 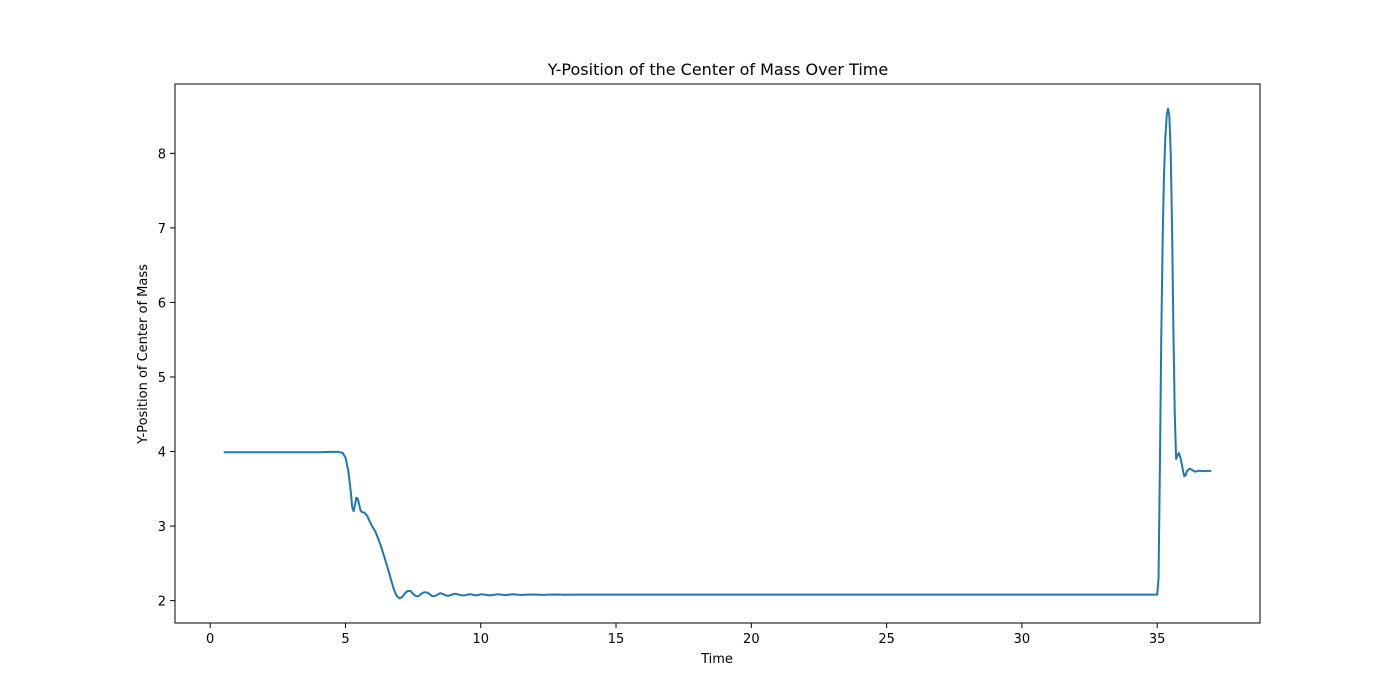 I want to click on y-tick-label: 7, so click(x=162, y=229).